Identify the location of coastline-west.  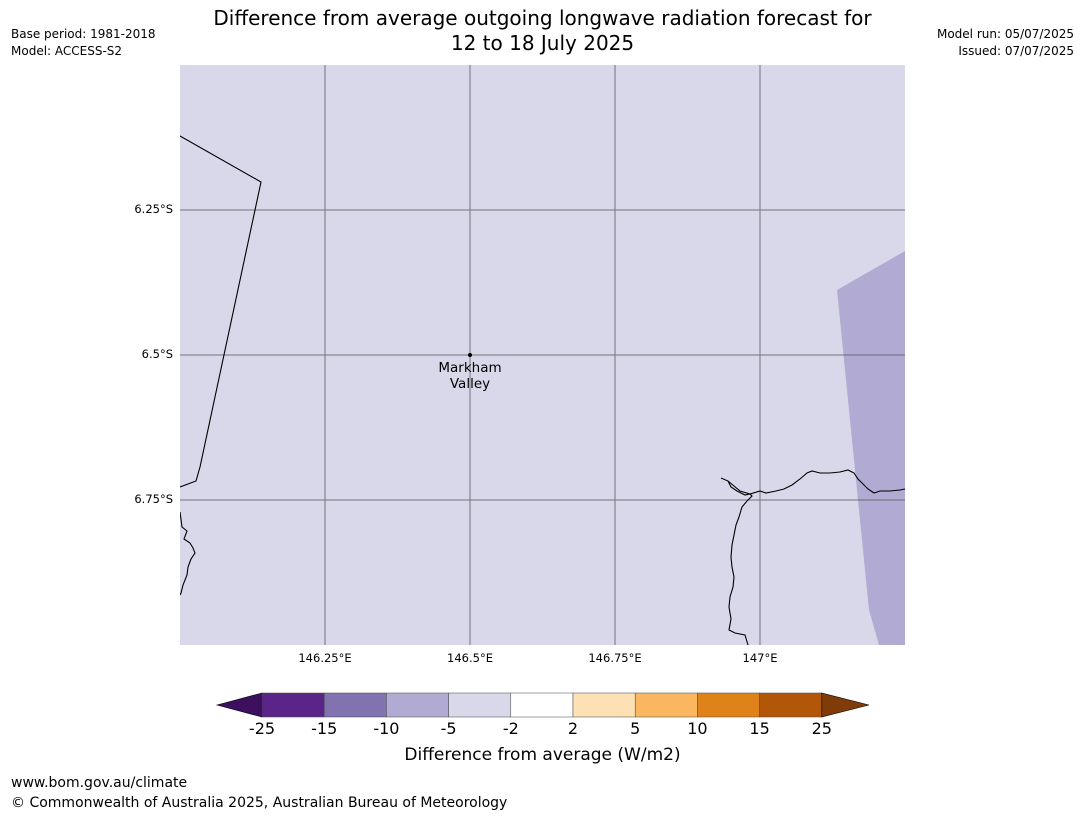
(188, 553).